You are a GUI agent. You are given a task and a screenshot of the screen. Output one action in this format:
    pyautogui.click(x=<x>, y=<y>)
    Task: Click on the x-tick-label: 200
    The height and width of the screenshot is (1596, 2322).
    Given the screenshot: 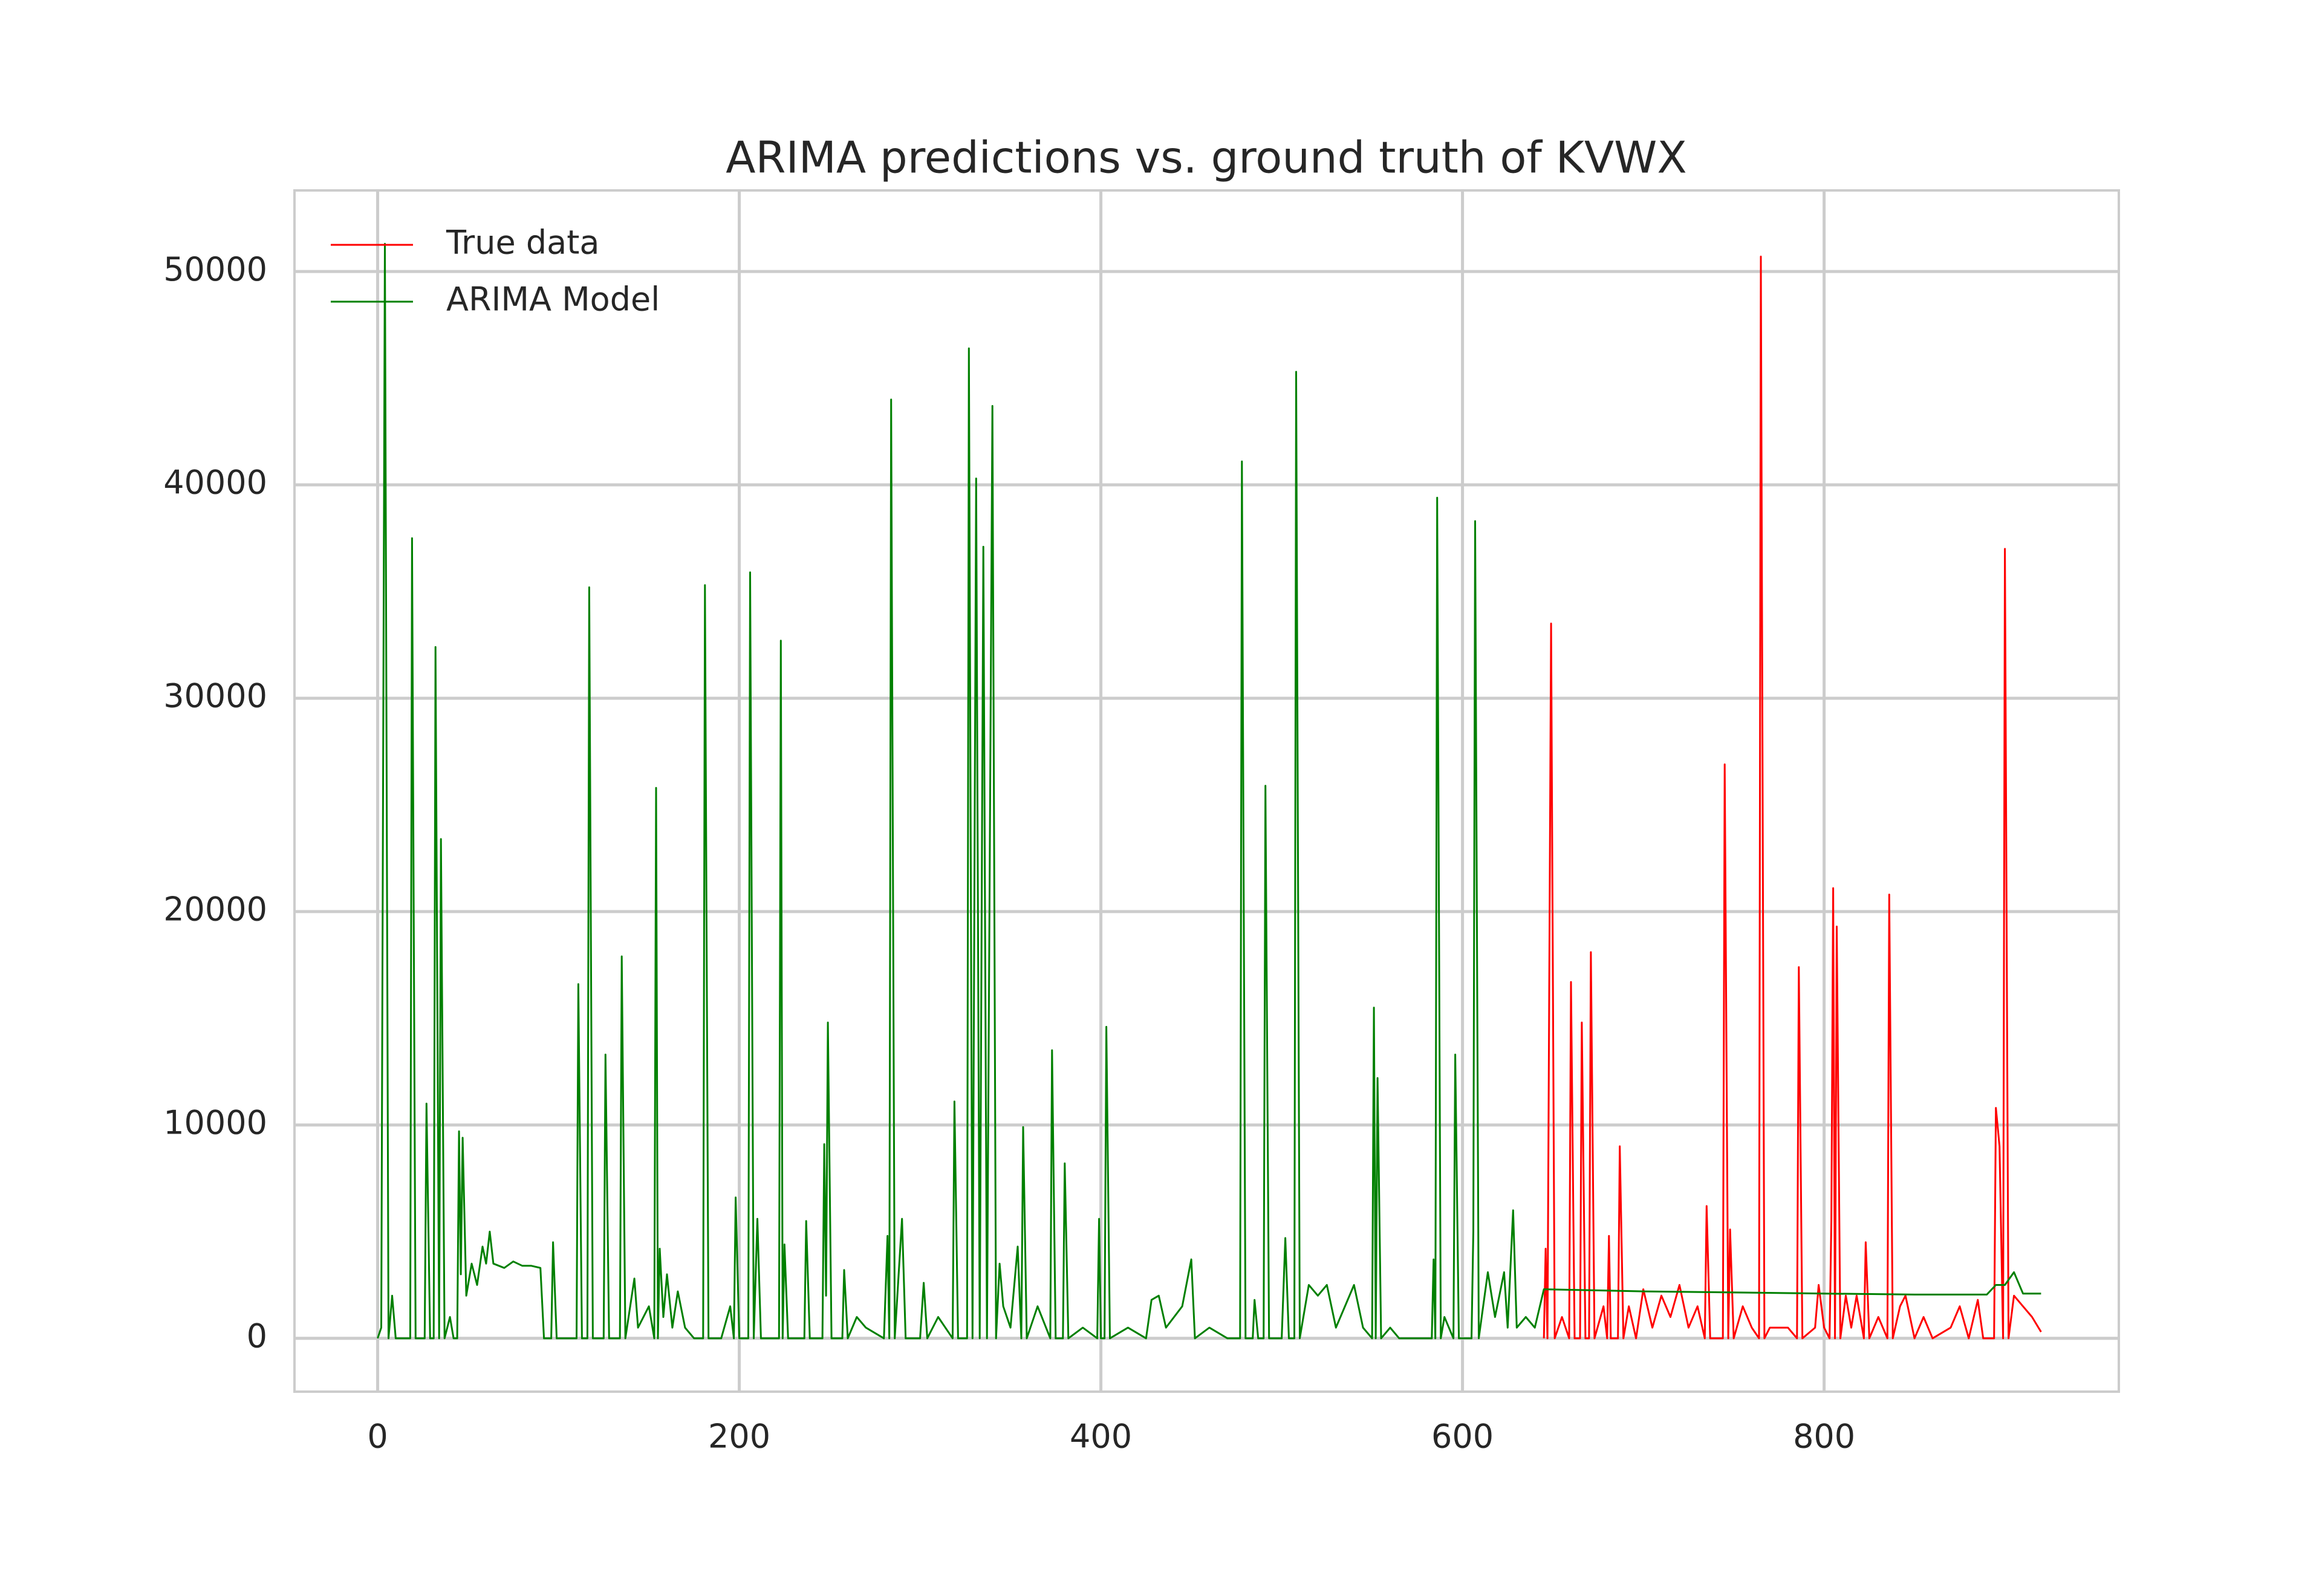 What is the action you would take?
    pyautogui.click(x=739, y=1437)
    